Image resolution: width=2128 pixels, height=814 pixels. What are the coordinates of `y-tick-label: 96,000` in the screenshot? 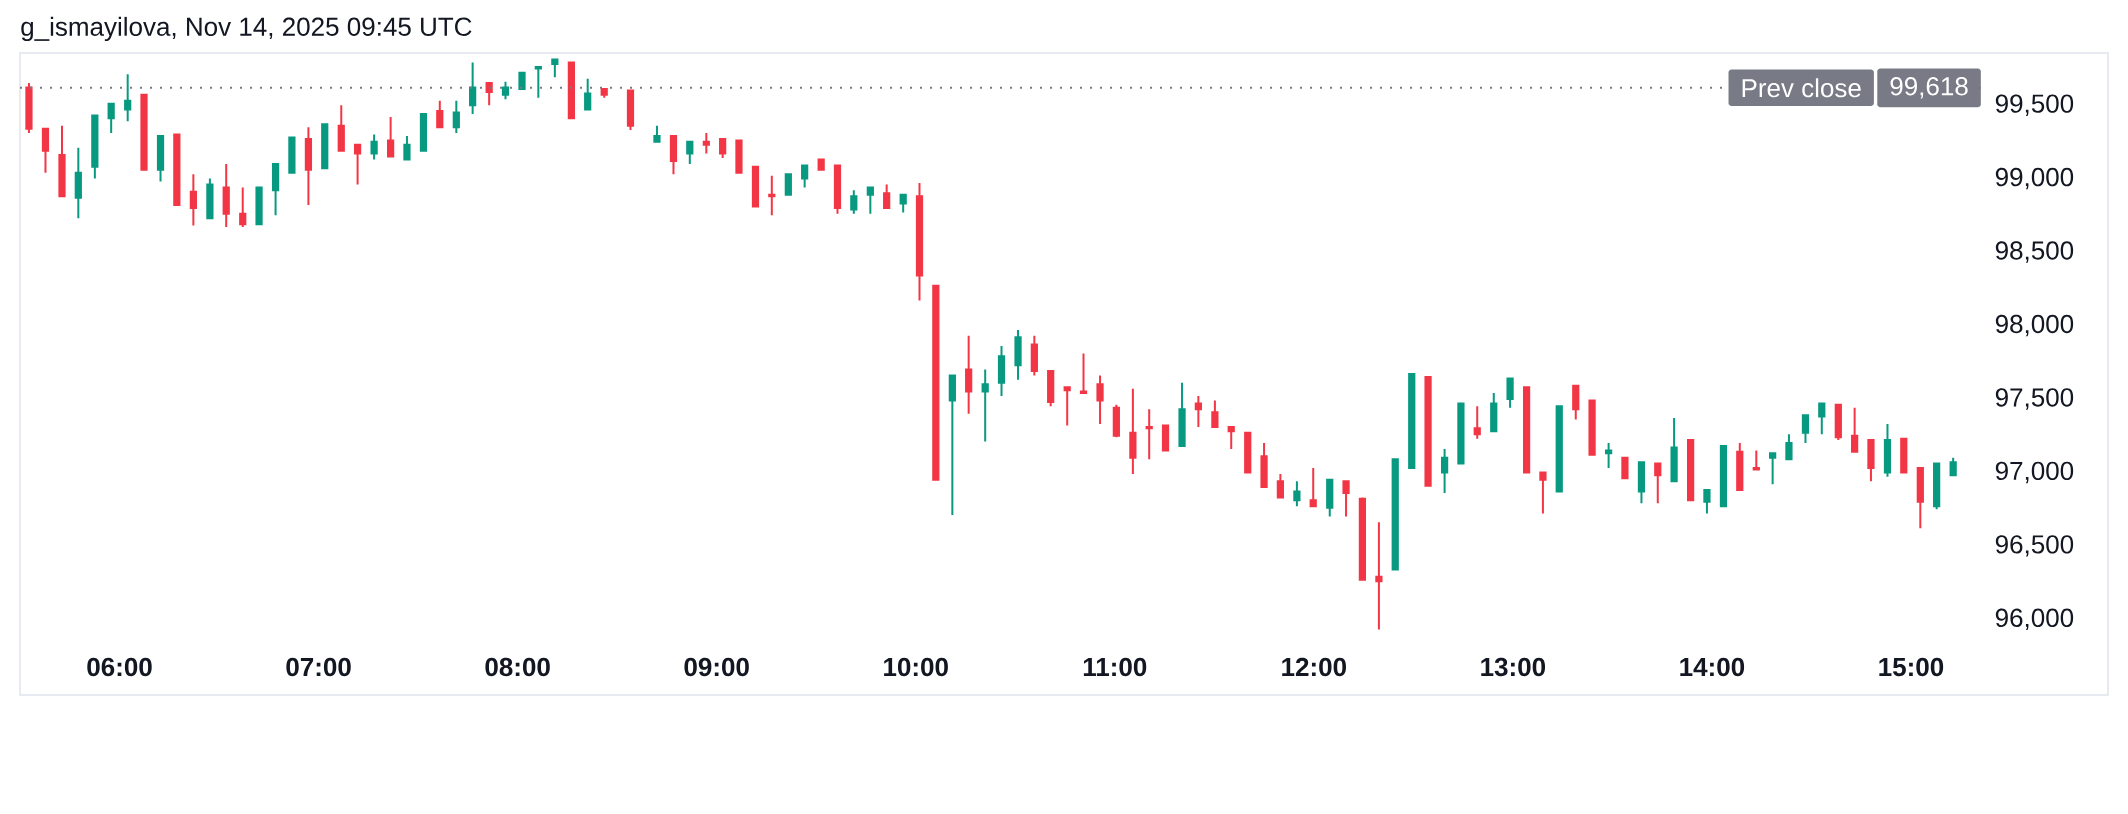 It's located at (2034, 619).